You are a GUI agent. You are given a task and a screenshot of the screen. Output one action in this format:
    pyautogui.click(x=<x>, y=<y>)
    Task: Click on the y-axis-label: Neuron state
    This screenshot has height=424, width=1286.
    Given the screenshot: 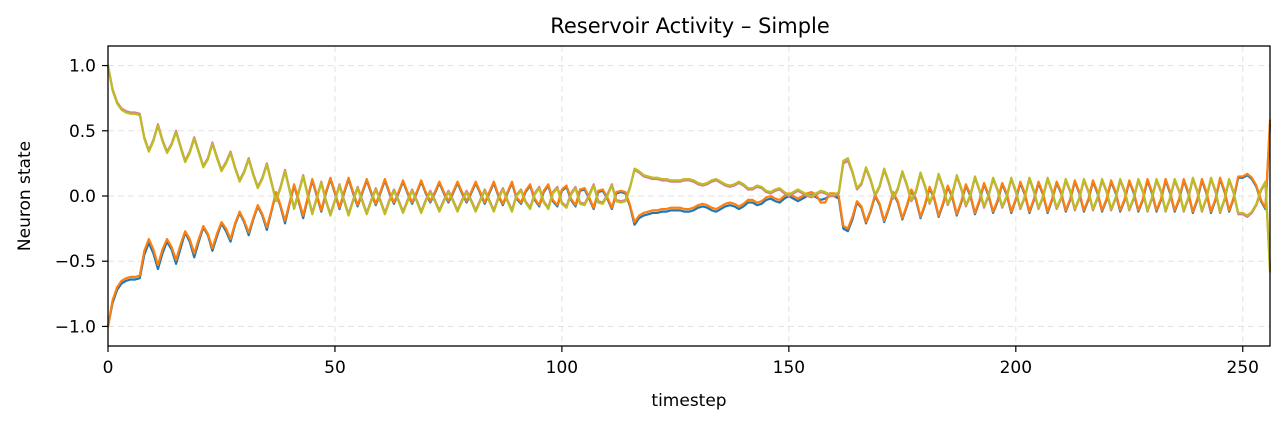 What is the action you would take?
    pyautogui.click(x=25, y=196)
    